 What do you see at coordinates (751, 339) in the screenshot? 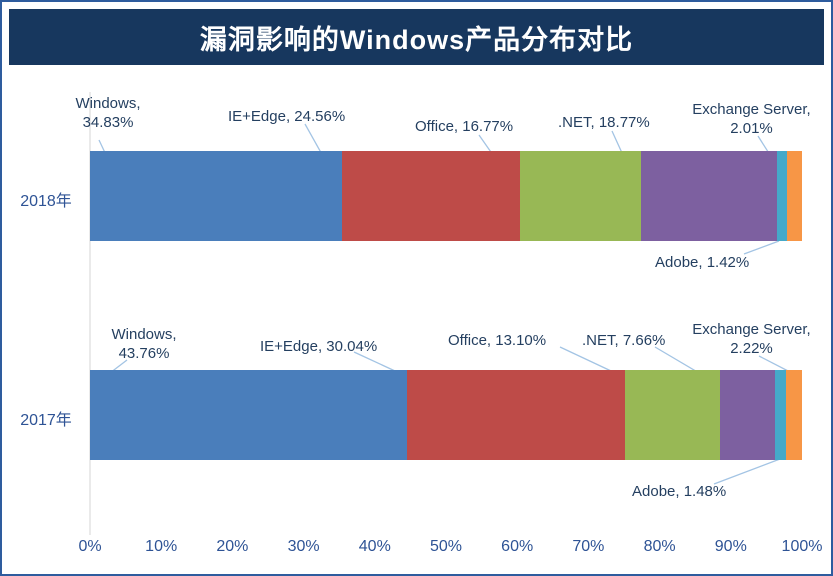
I see `annotation-2017-exchange: Exchange Server, 2.22%` at bounding box center [751, 339].